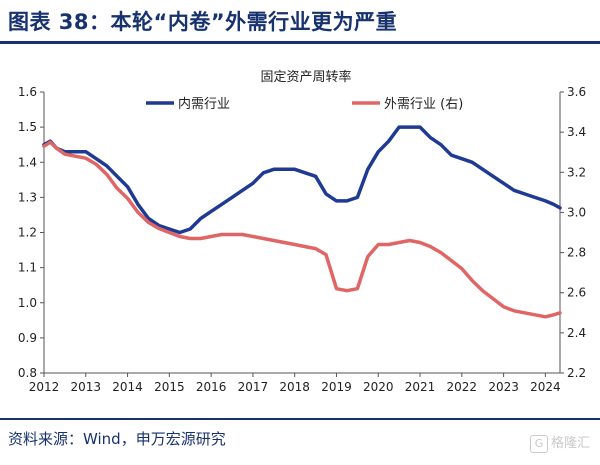 The image size is (600, 465). What do you see at coordinates (211, 387) in the screenshot?
I see `x-tick-label: 2016` at bounding box center [211, 387].